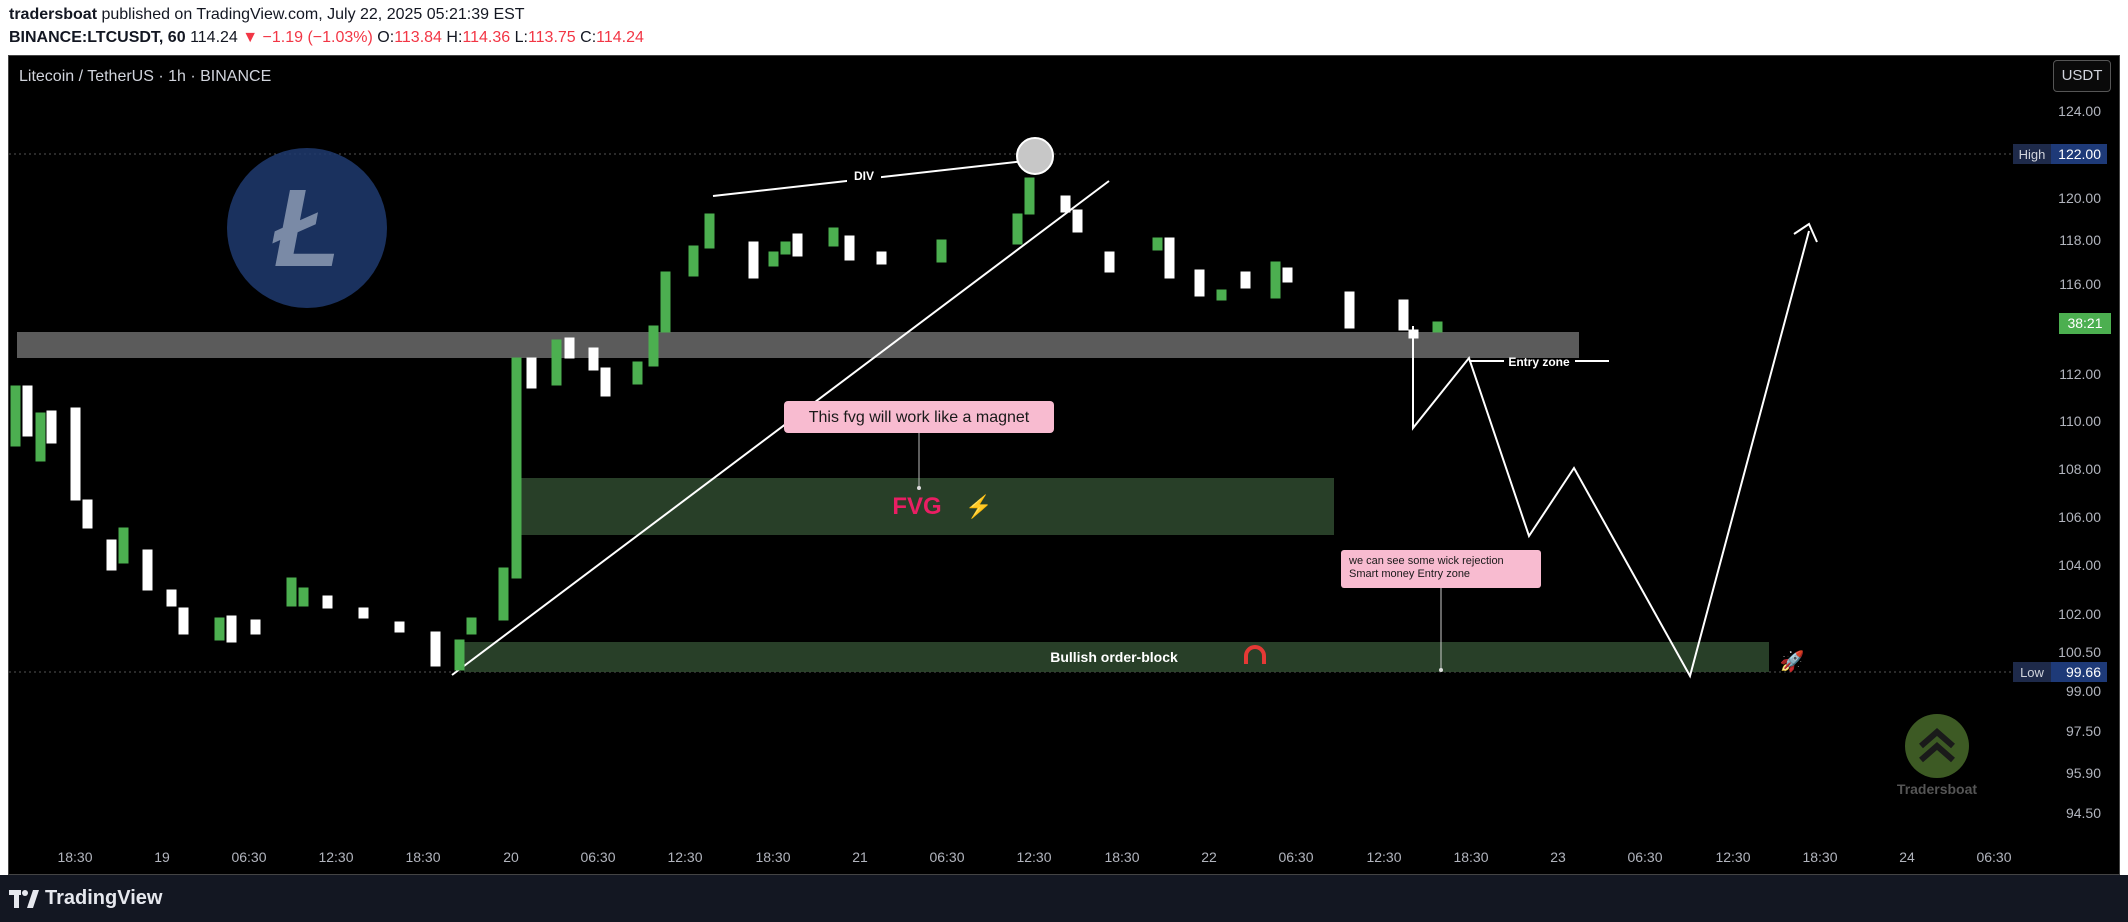 This screenshot has width=2128, height=922. I want to click on high-price-badge, so click(2079, 154).